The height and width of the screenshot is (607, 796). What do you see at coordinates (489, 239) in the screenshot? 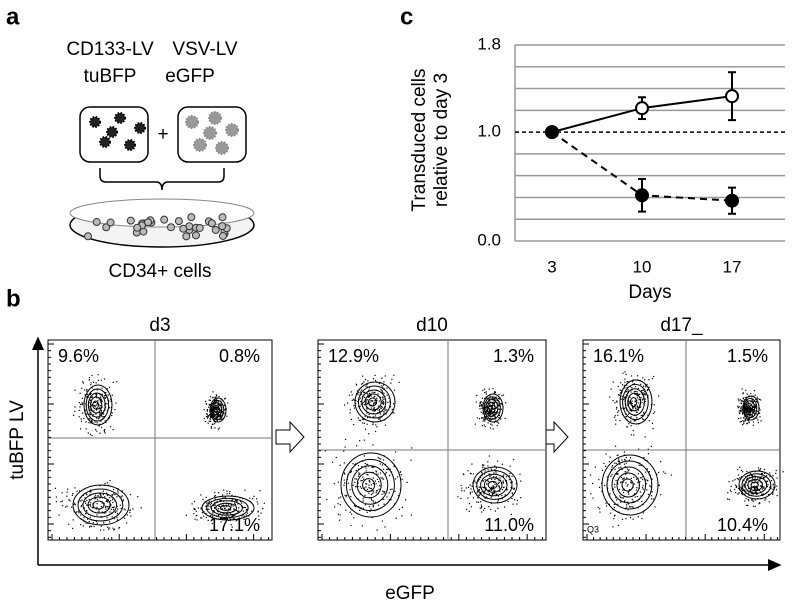
I see `y-tick-label: 0.0` at bounding box center [489, 239].